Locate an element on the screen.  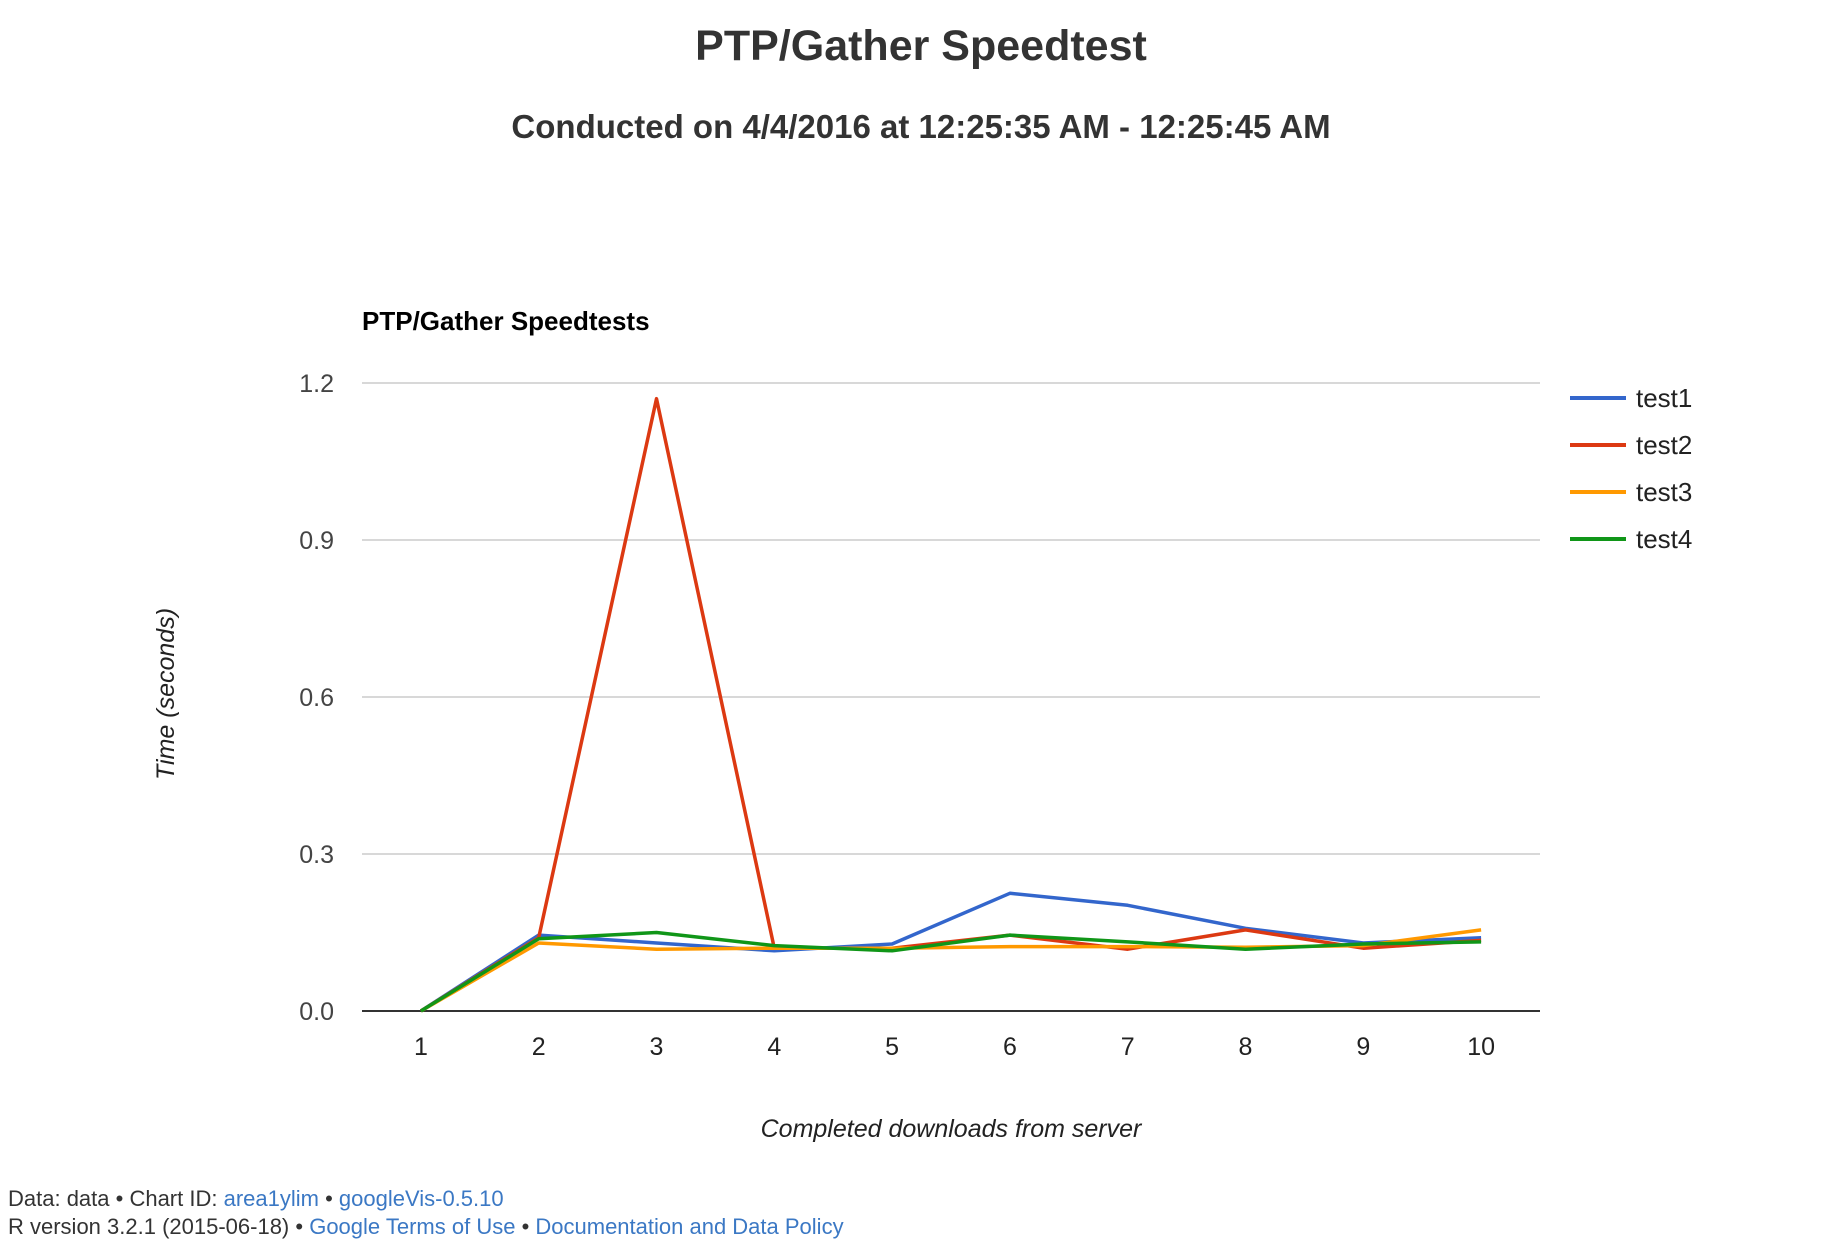
footer-data-text: Data: data • Chart ID: is located at coordinates (116, 1198).